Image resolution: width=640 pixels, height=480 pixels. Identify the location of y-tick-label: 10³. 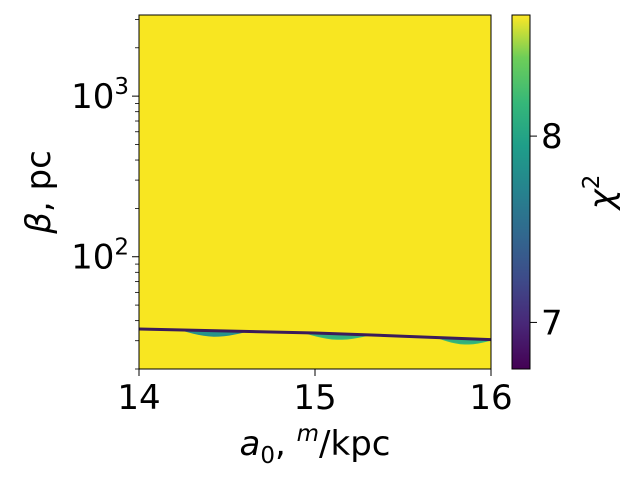
(100, 95).